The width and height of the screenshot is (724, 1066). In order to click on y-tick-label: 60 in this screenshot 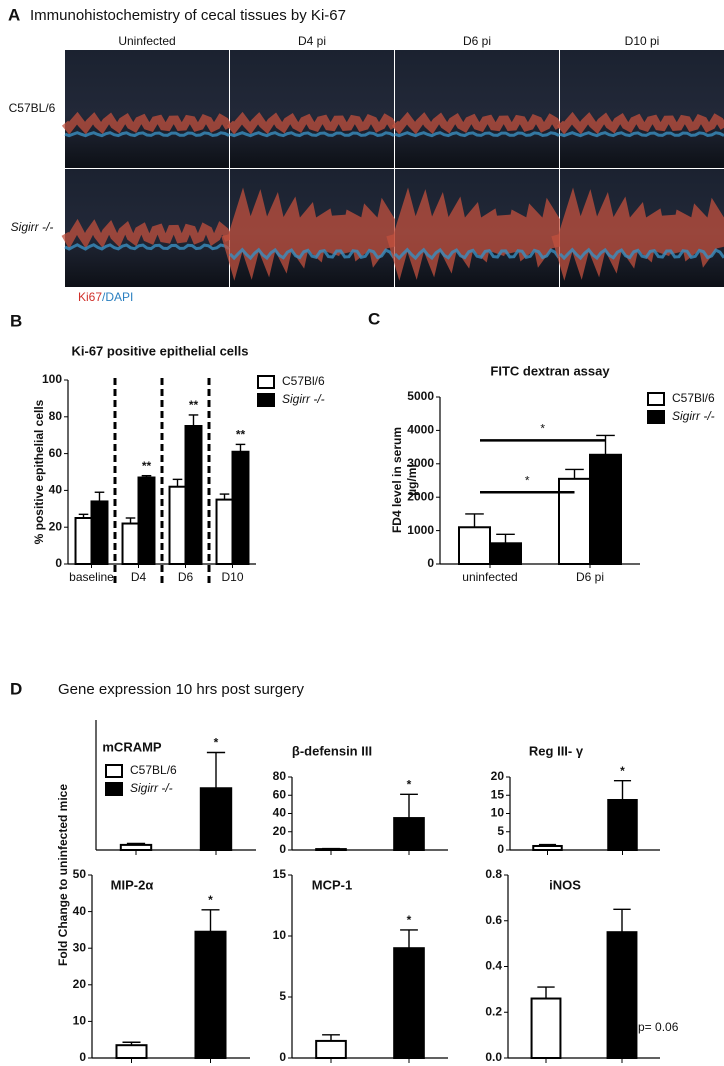, I will do `click(56, 453)`.